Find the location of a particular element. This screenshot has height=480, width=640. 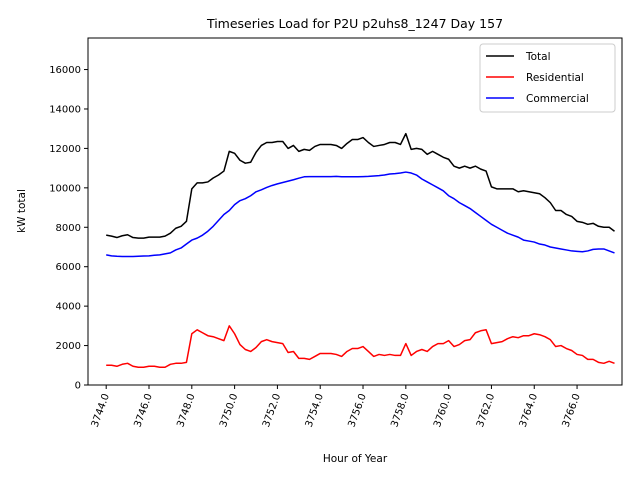

y-tick-label: 0 is located at coordinates (78, 386).